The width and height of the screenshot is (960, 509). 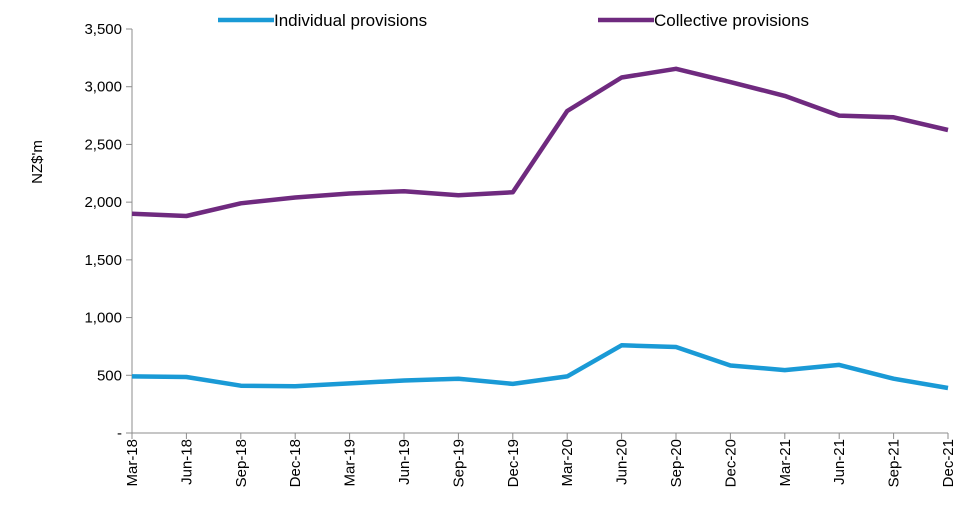 I want to click on x-tick-label: Sep-21, so click(x=894, y=463).